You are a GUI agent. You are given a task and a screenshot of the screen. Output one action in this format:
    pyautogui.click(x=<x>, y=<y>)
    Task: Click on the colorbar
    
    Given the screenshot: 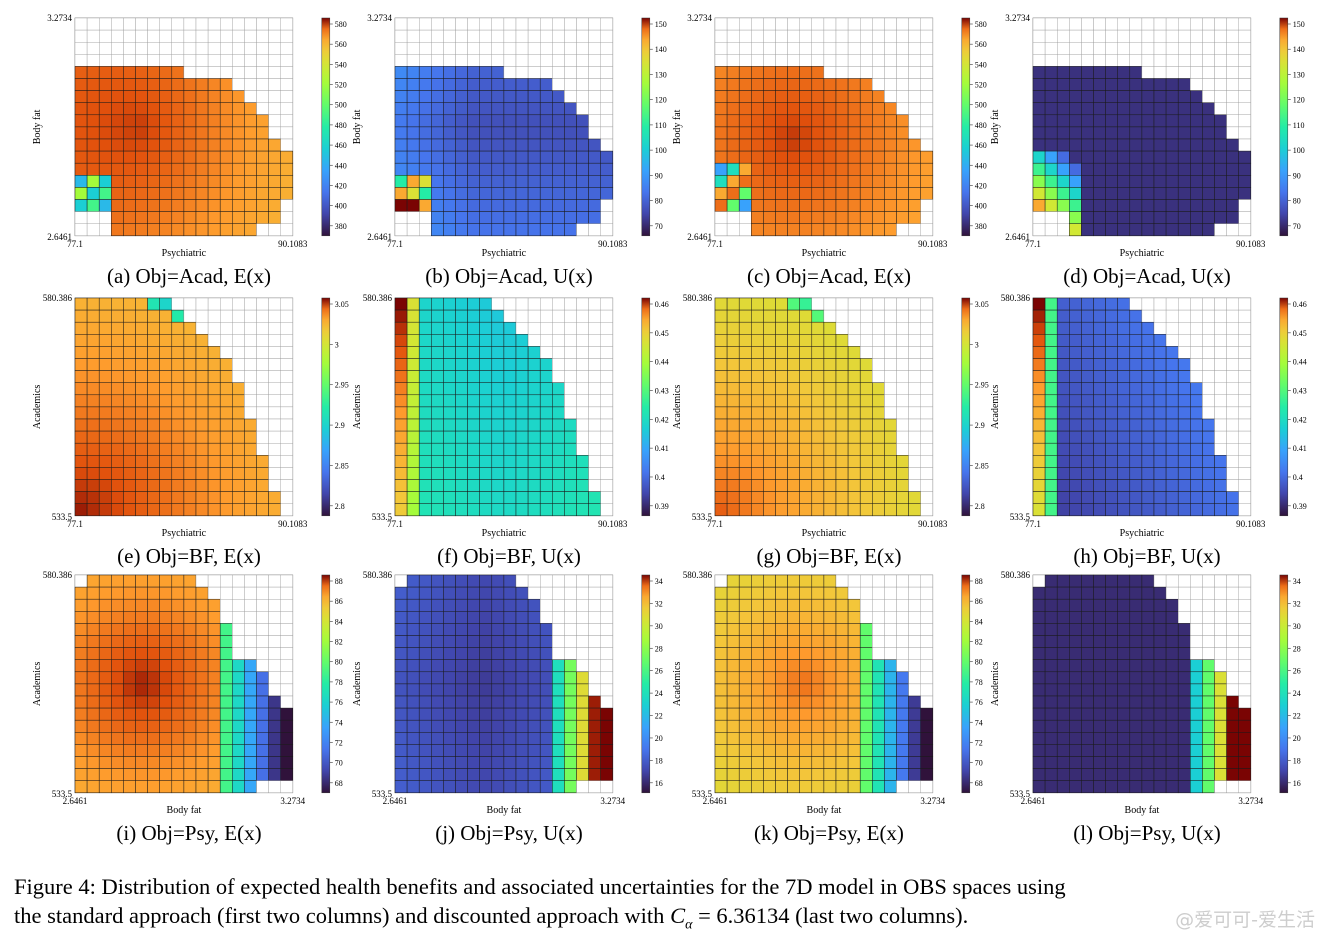 What is the action you would take?
    pyautogui.click(x=1284, y=127)
    